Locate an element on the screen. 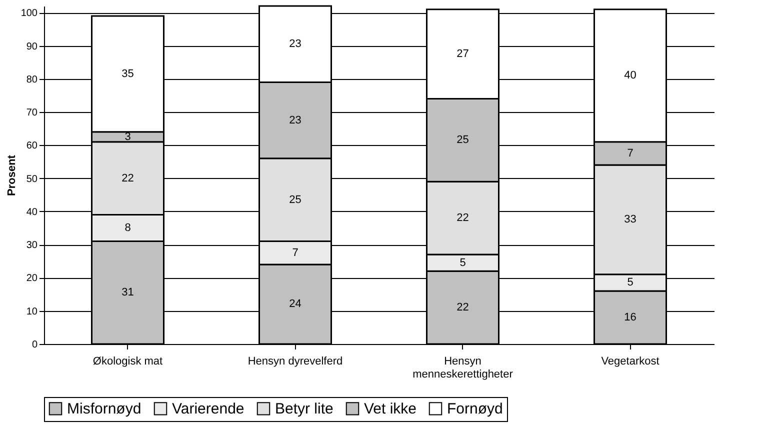 The width and height of the screenshot is (770, 436). y-axis-title: Prosent is located at coordinates (12, 175).